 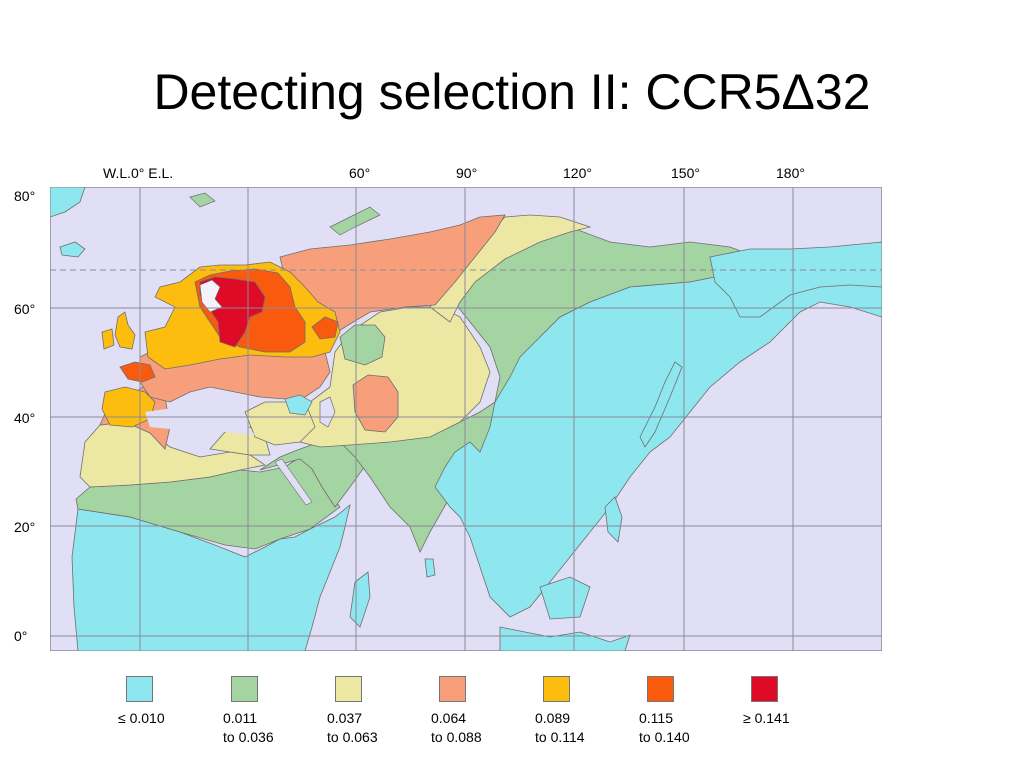 What do you see at coordinates (355, 221) in the screenshot?
I see `region-novaya-zemlya` at bounding box center [355, 221].